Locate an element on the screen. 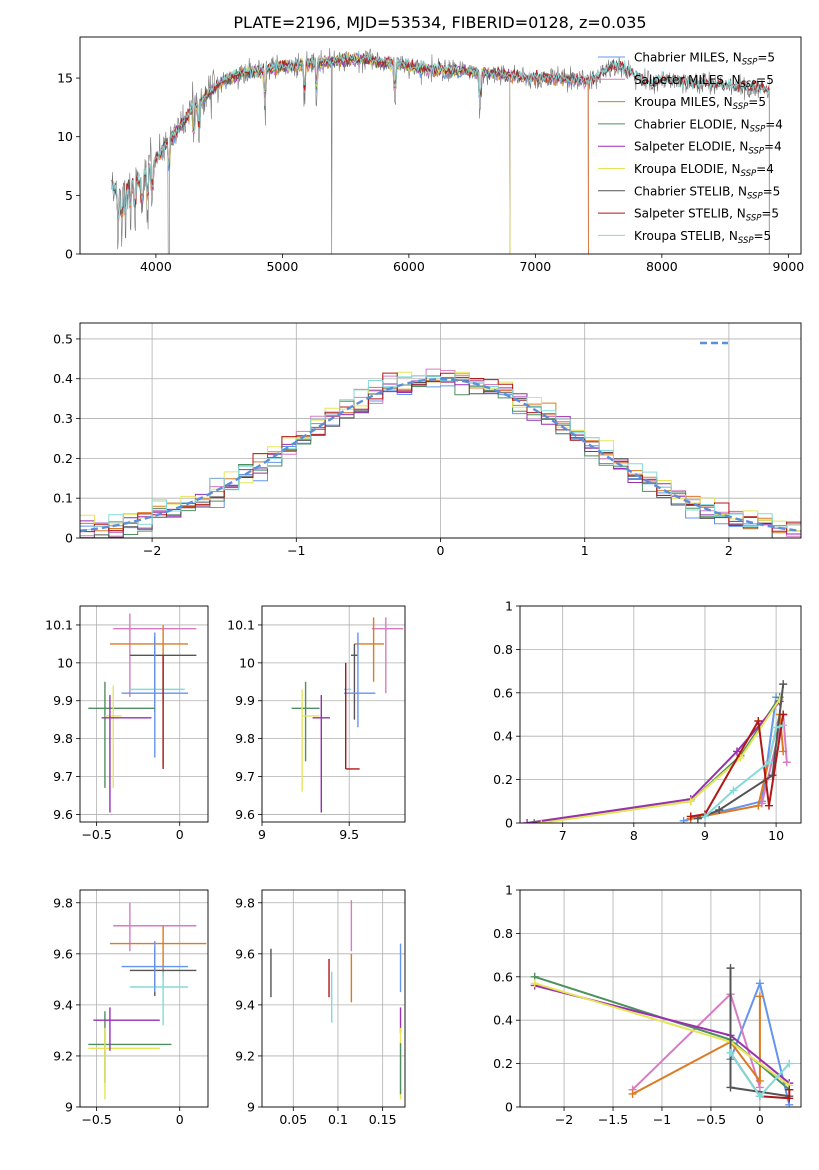 This screenshot has height=1170, width=819. y-tick-label: 10.1 is located at coordinates (241, 624).